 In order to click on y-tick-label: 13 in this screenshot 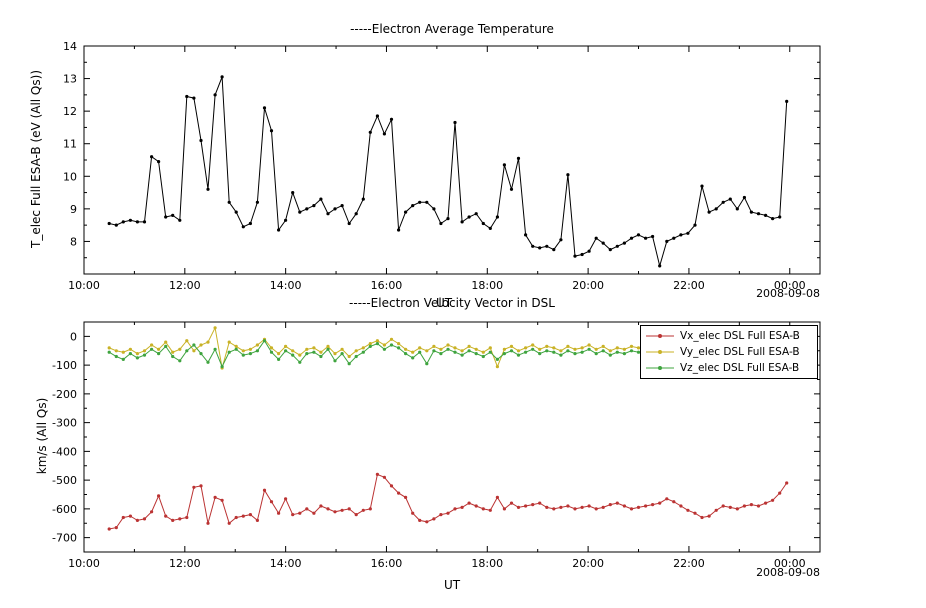, I will do `click(70, 79)`.